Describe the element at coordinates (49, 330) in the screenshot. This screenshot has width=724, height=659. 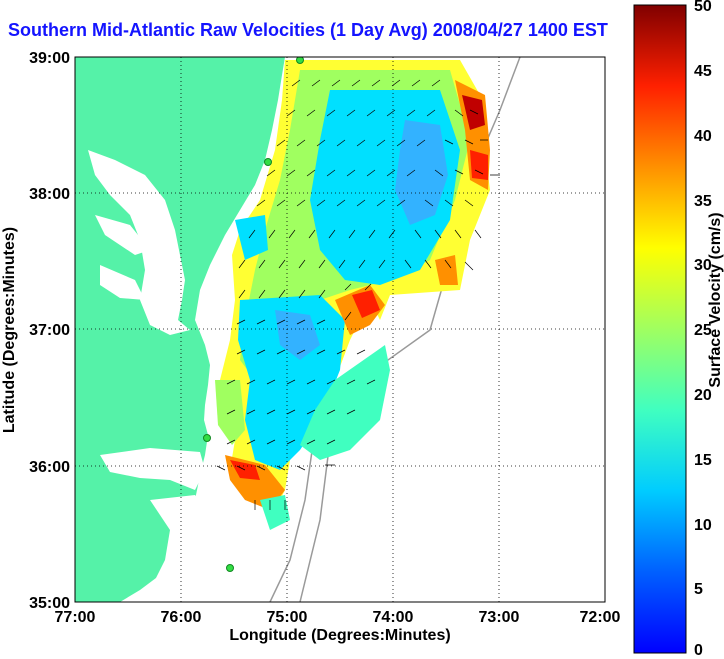
I see `y-tick-label: 37:00` at that location.